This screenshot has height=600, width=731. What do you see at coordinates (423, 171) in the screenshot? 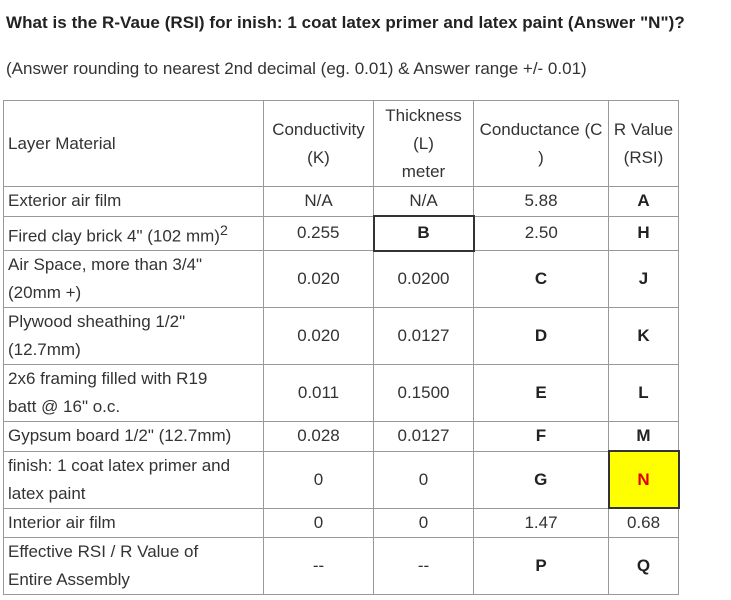
I see `header-thickness-sub: meter` at bounding box center [423, 171].